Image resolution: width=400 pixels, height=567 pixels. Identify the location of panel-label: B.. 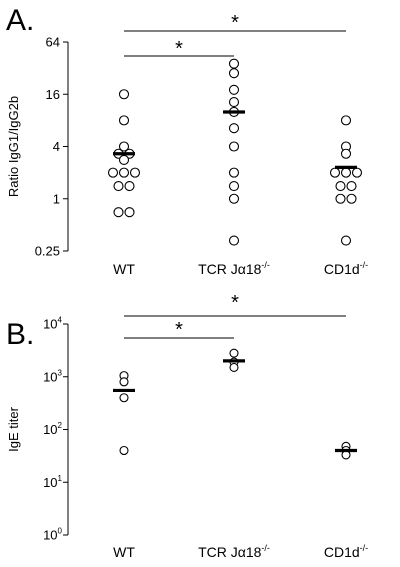
(20, 334).